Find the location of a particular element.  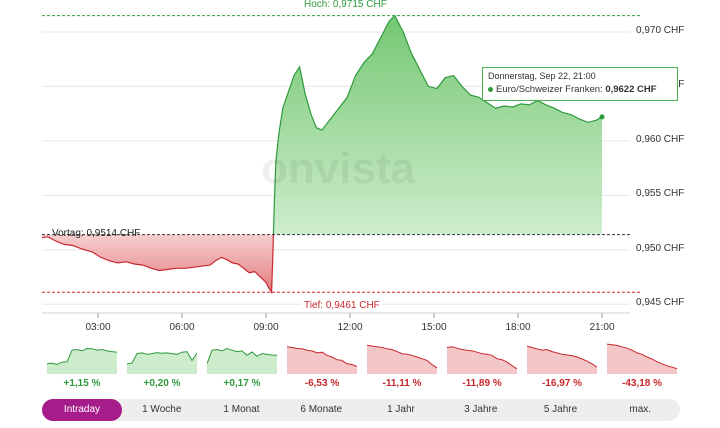

sparkline-change-label: +0,17 % is located at coordinates (242, 383).